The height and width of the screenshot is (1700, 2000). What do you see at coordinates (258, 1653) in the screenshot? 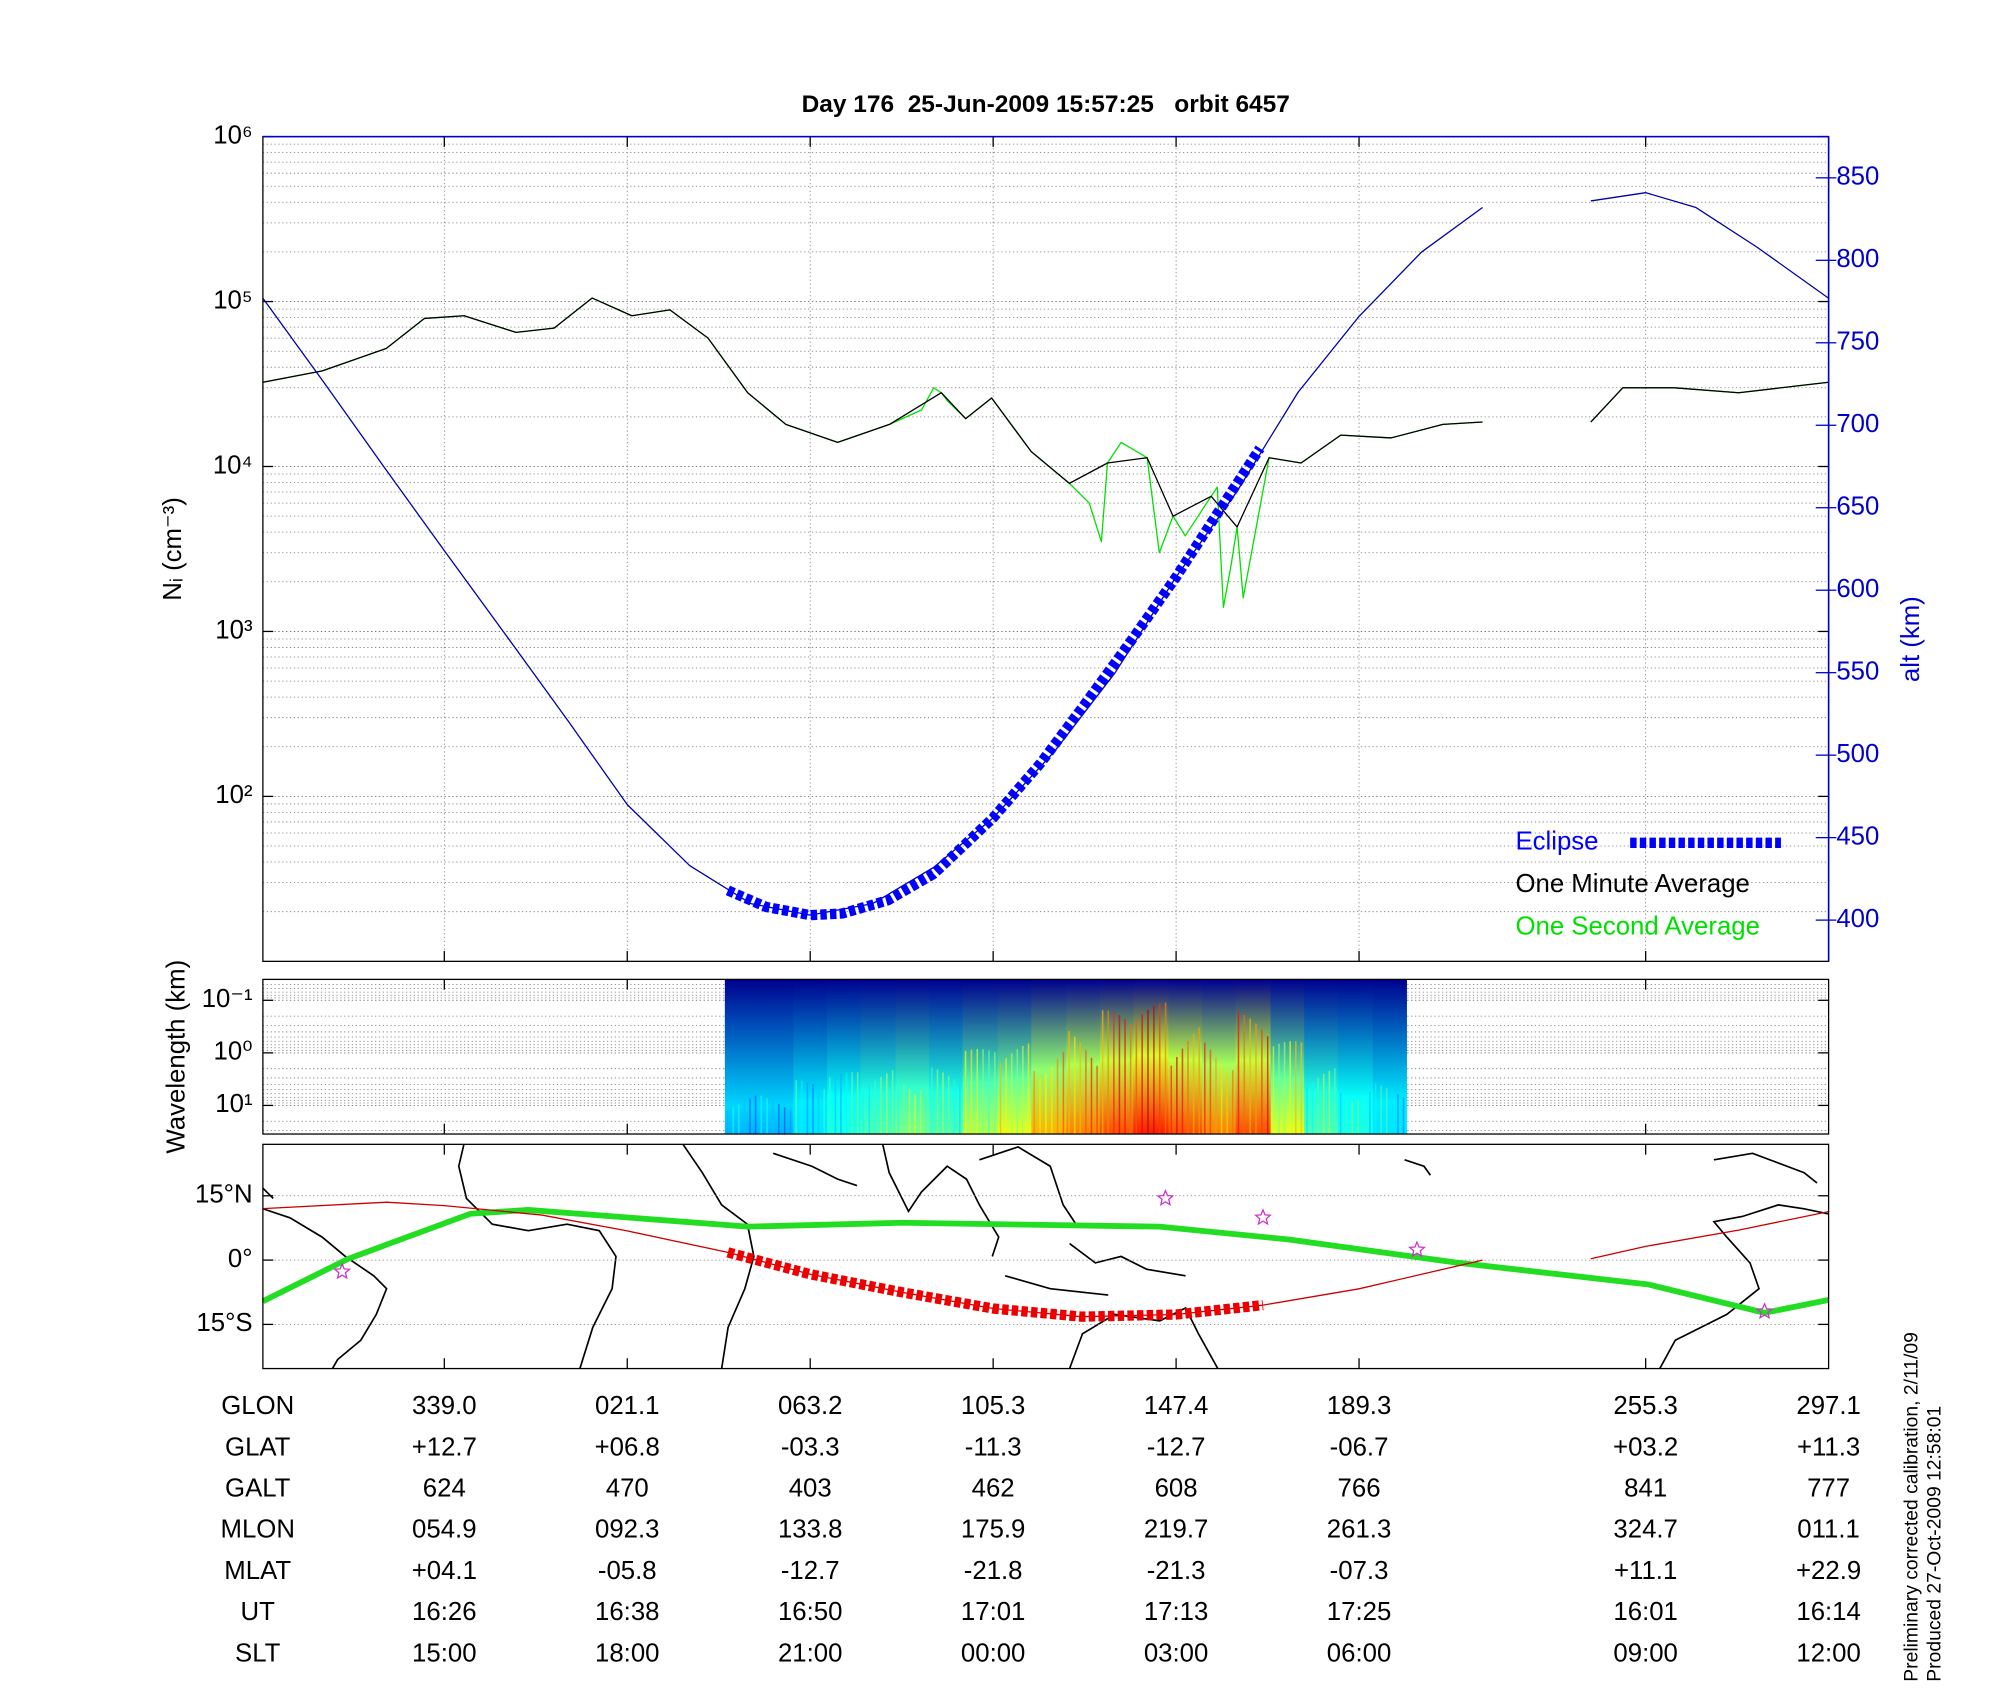
I see `table-row-label: SLT` at bounding box center [258, 1653].